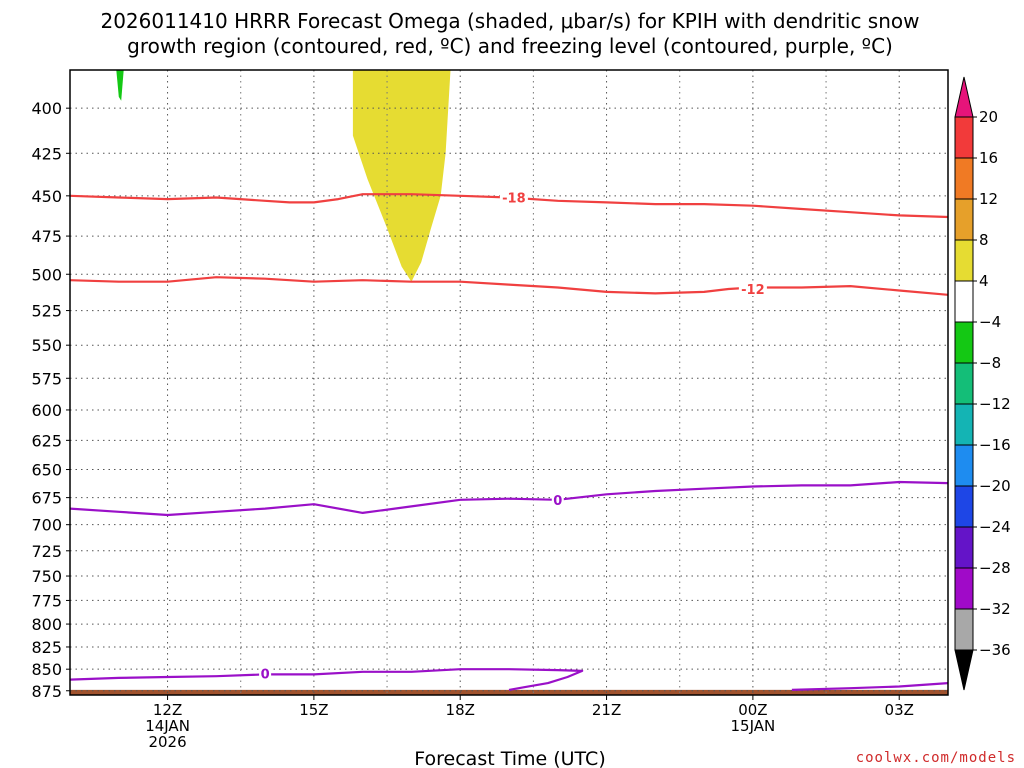 This screenshot has width=1024, height=768. I want to click on colorbar-label: −4, so click(990, 322).